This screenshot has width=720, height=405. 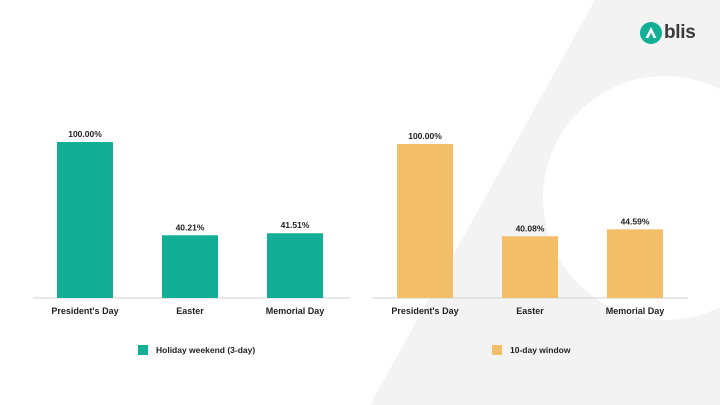 I want to click on brand-logo: blis, so click(x=668, y=33).